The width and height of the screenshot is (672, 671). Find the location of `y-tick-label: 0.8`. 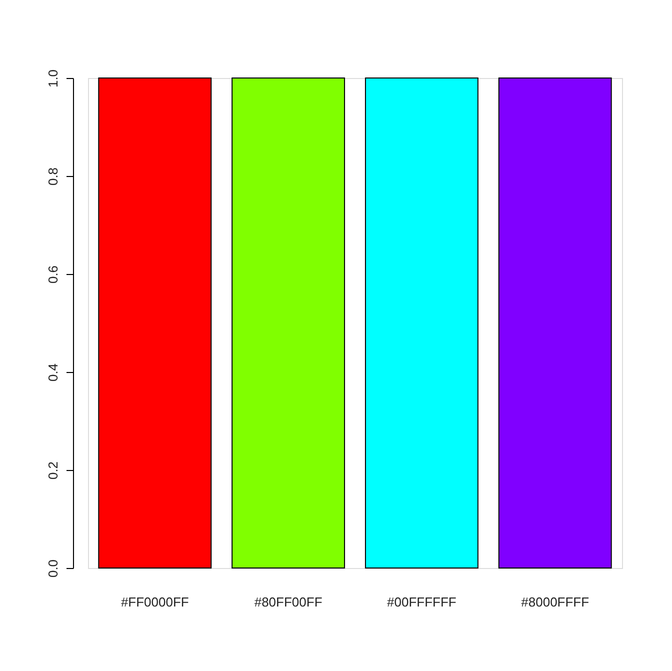

y-tick-label: 0.8 is located at coordinates (53, 176).